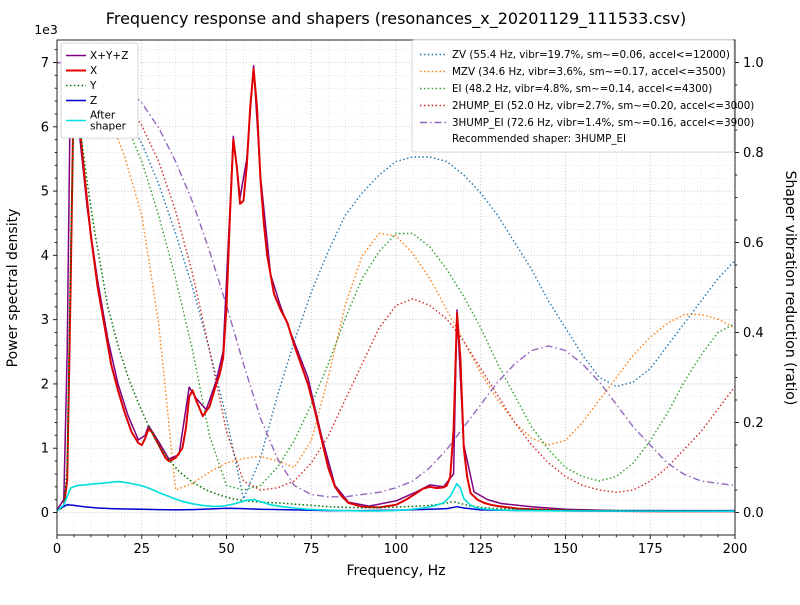 The height and width of the screenshot is (605, 800). What do you see at coordinates (93, 71) in the screenshot?
I see `legend-label: X` at bounding box center [93, 71].